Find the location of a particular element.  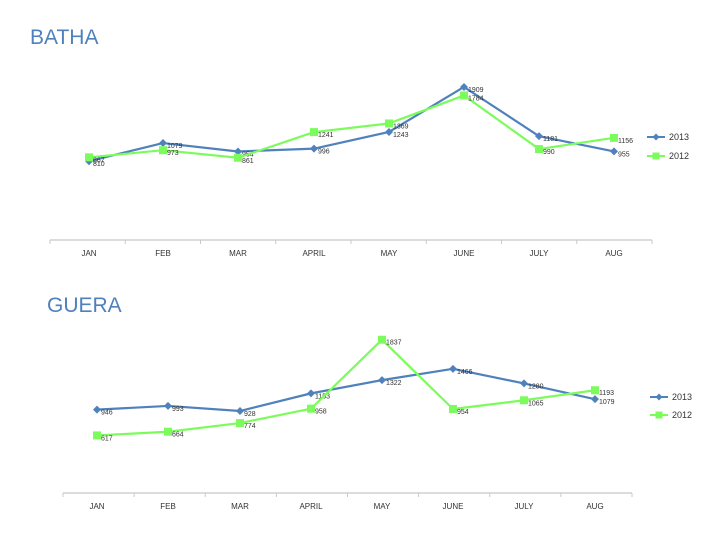

chart-title-batha: BATHA is located at coordinates (64, 37).